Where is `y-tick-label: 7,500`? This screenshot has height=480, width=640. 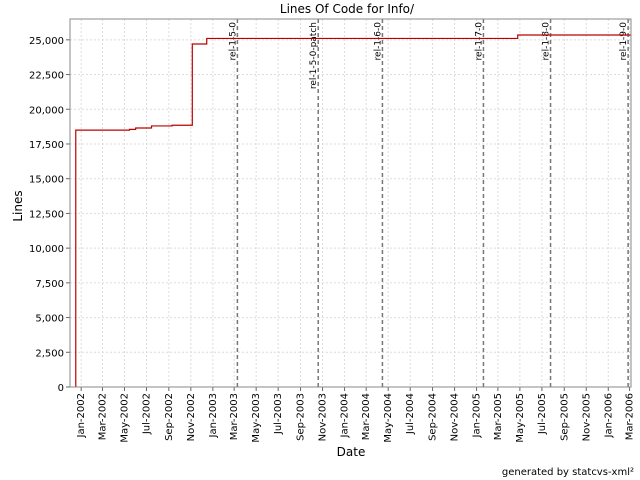 y-tick-label: 7,500 is located at coordinates (49, 284).